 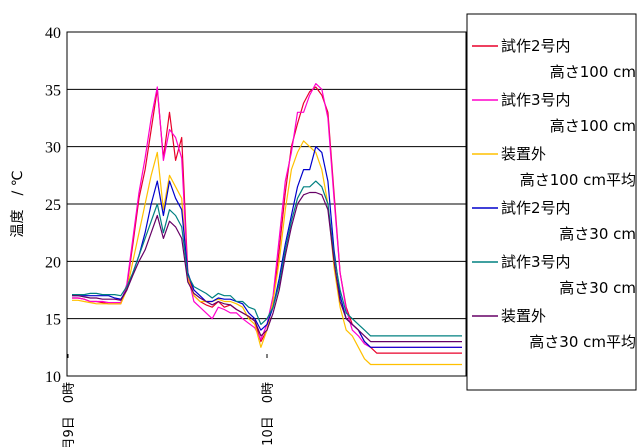 What do you see at coordinates (582, 342) in the screenshot?
I see `legend-label-sub: 高さ30 cm平均` at bounding box center [582, 342].